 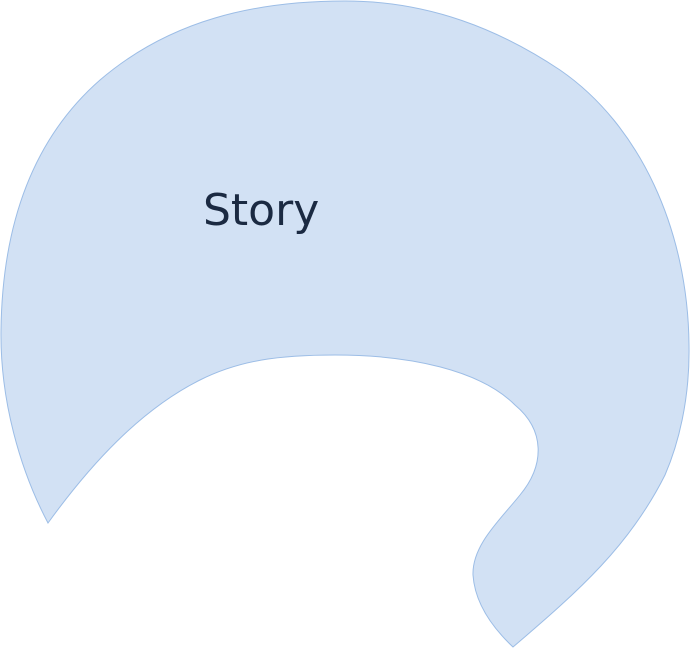 What do you see at coordinates (261, 210) in the screenshot?
I see `story-label: Story` at bounding box center [261, 210].